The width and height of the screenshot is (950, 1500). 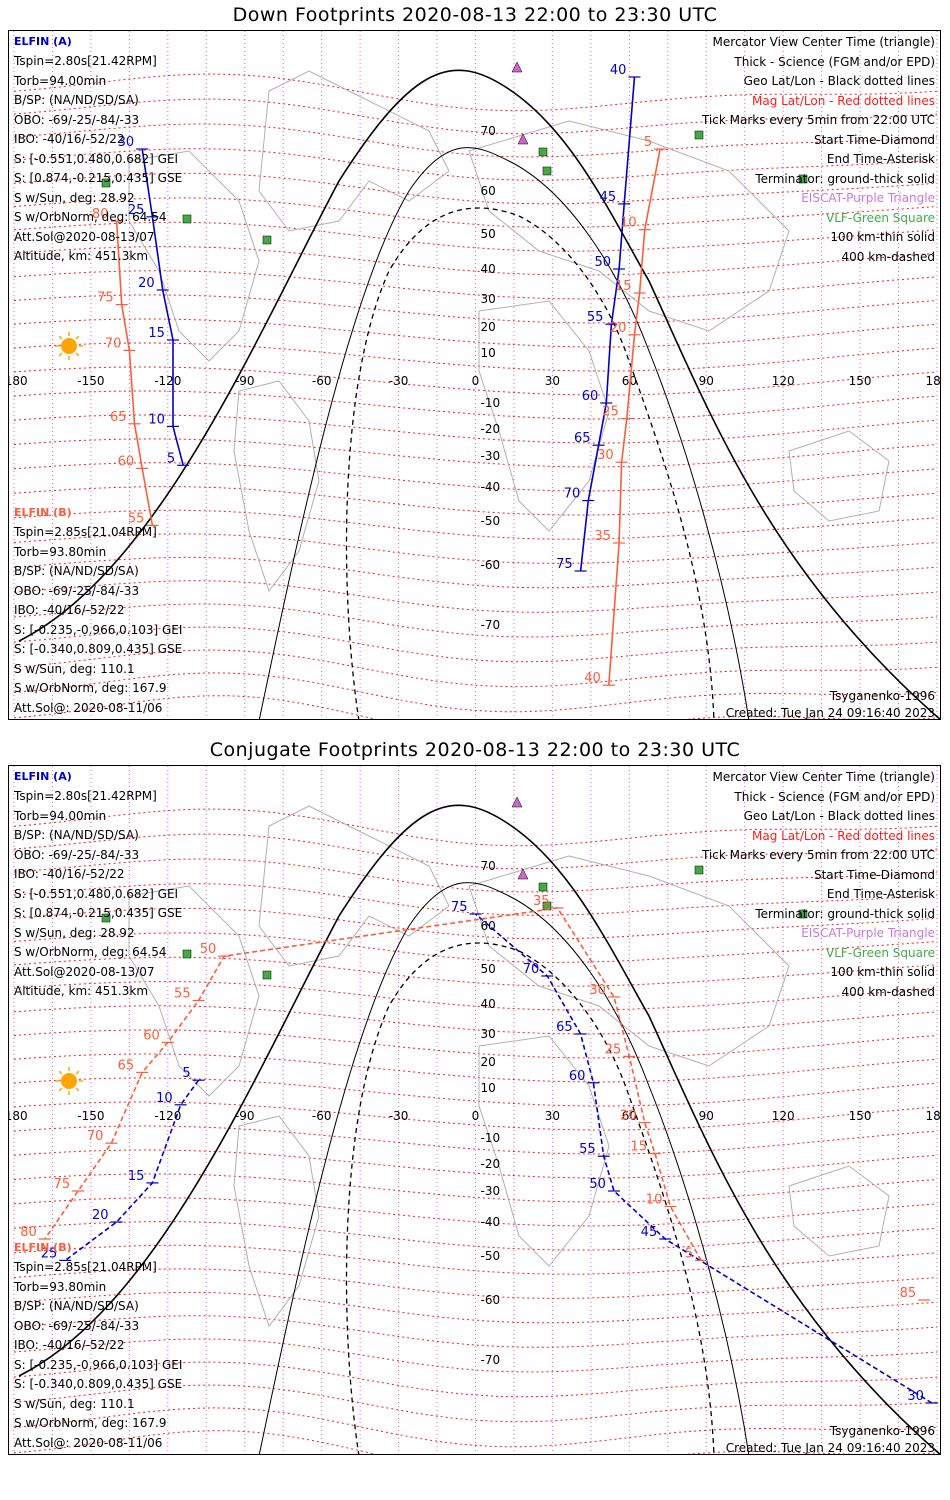 I want to click on elfin-b-info-line: Att.Sol@: 2020-08-11/06, so click(x=88, y=1442).